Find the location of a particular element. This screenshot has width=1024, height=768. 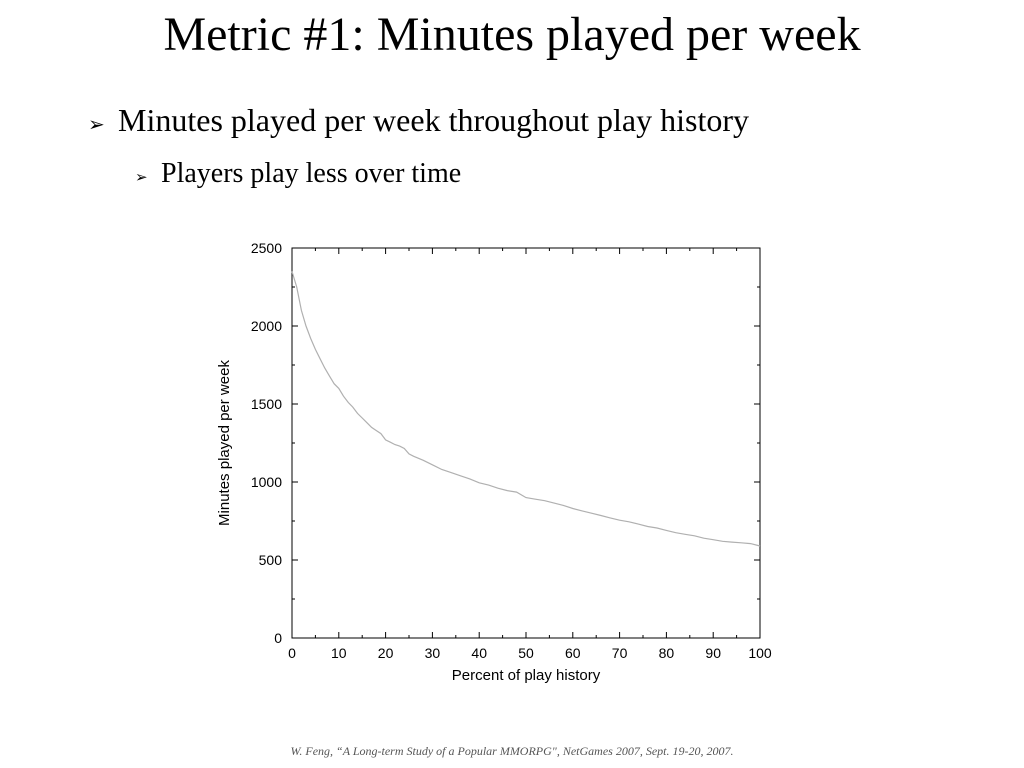

x-tick-label: 90 is located at coordinates (713, 653).